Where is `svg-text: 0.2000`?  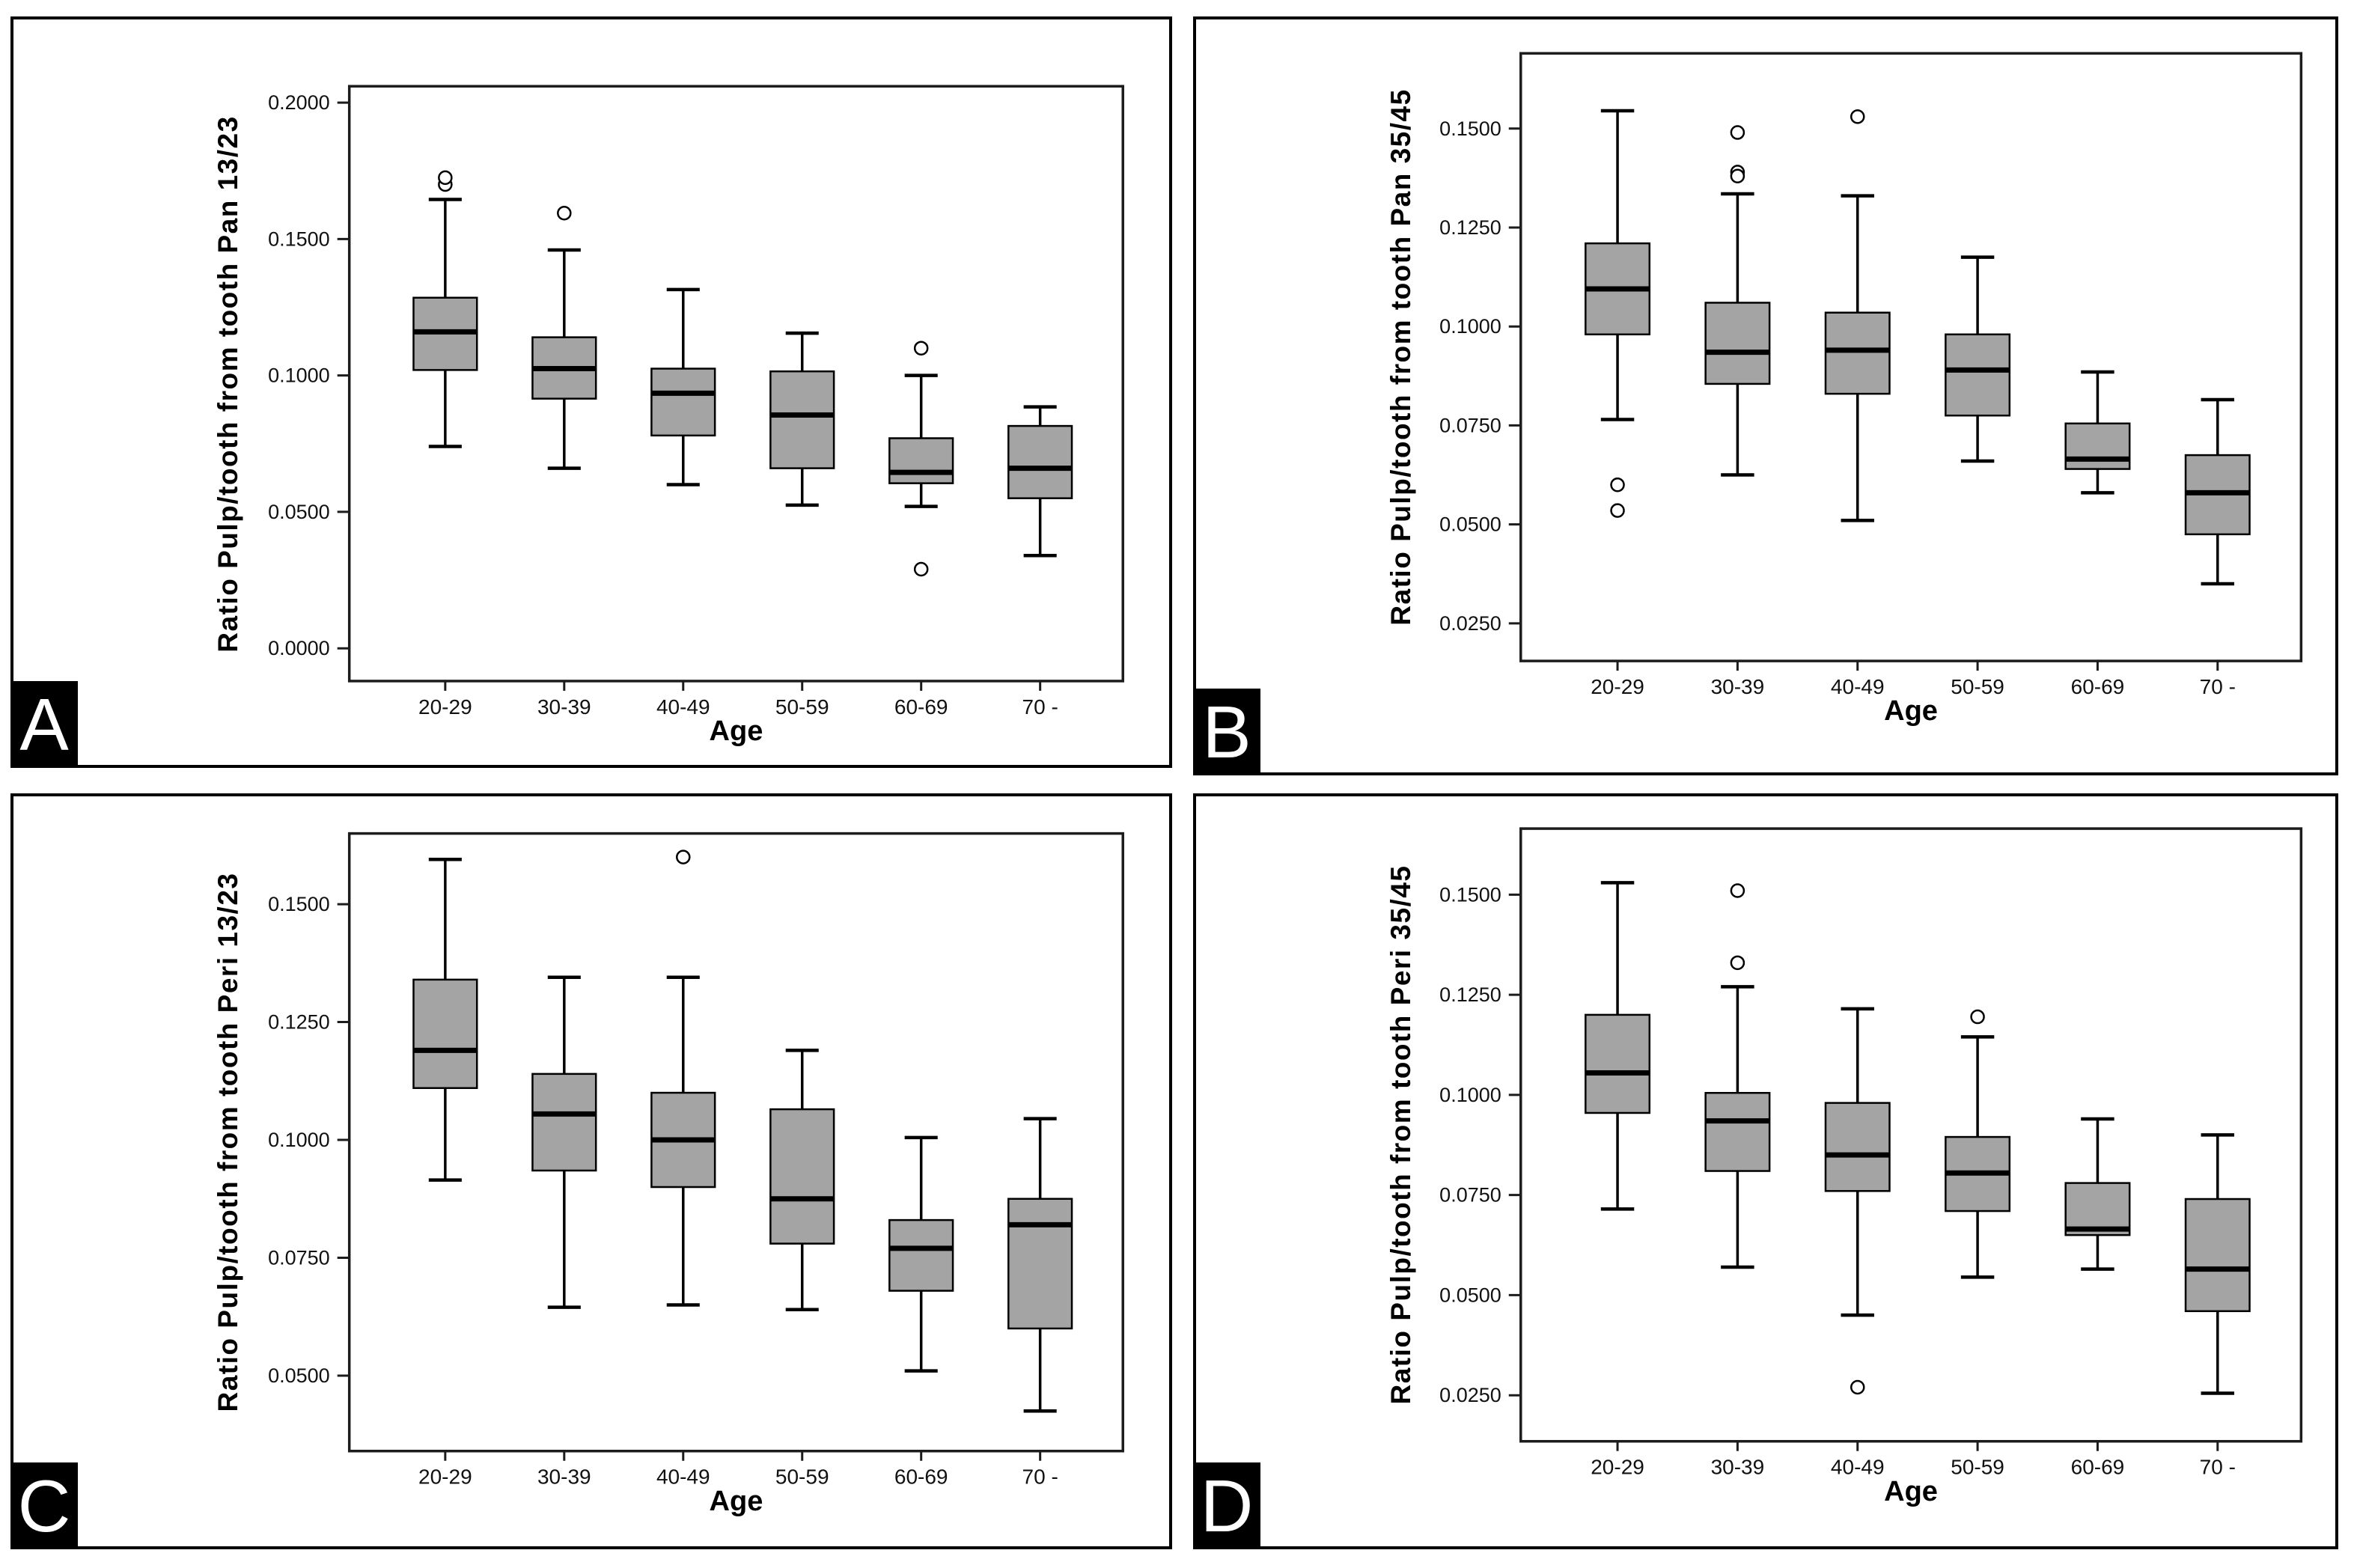 svg-text: 0.2000 is located at coordinates (299, 102).